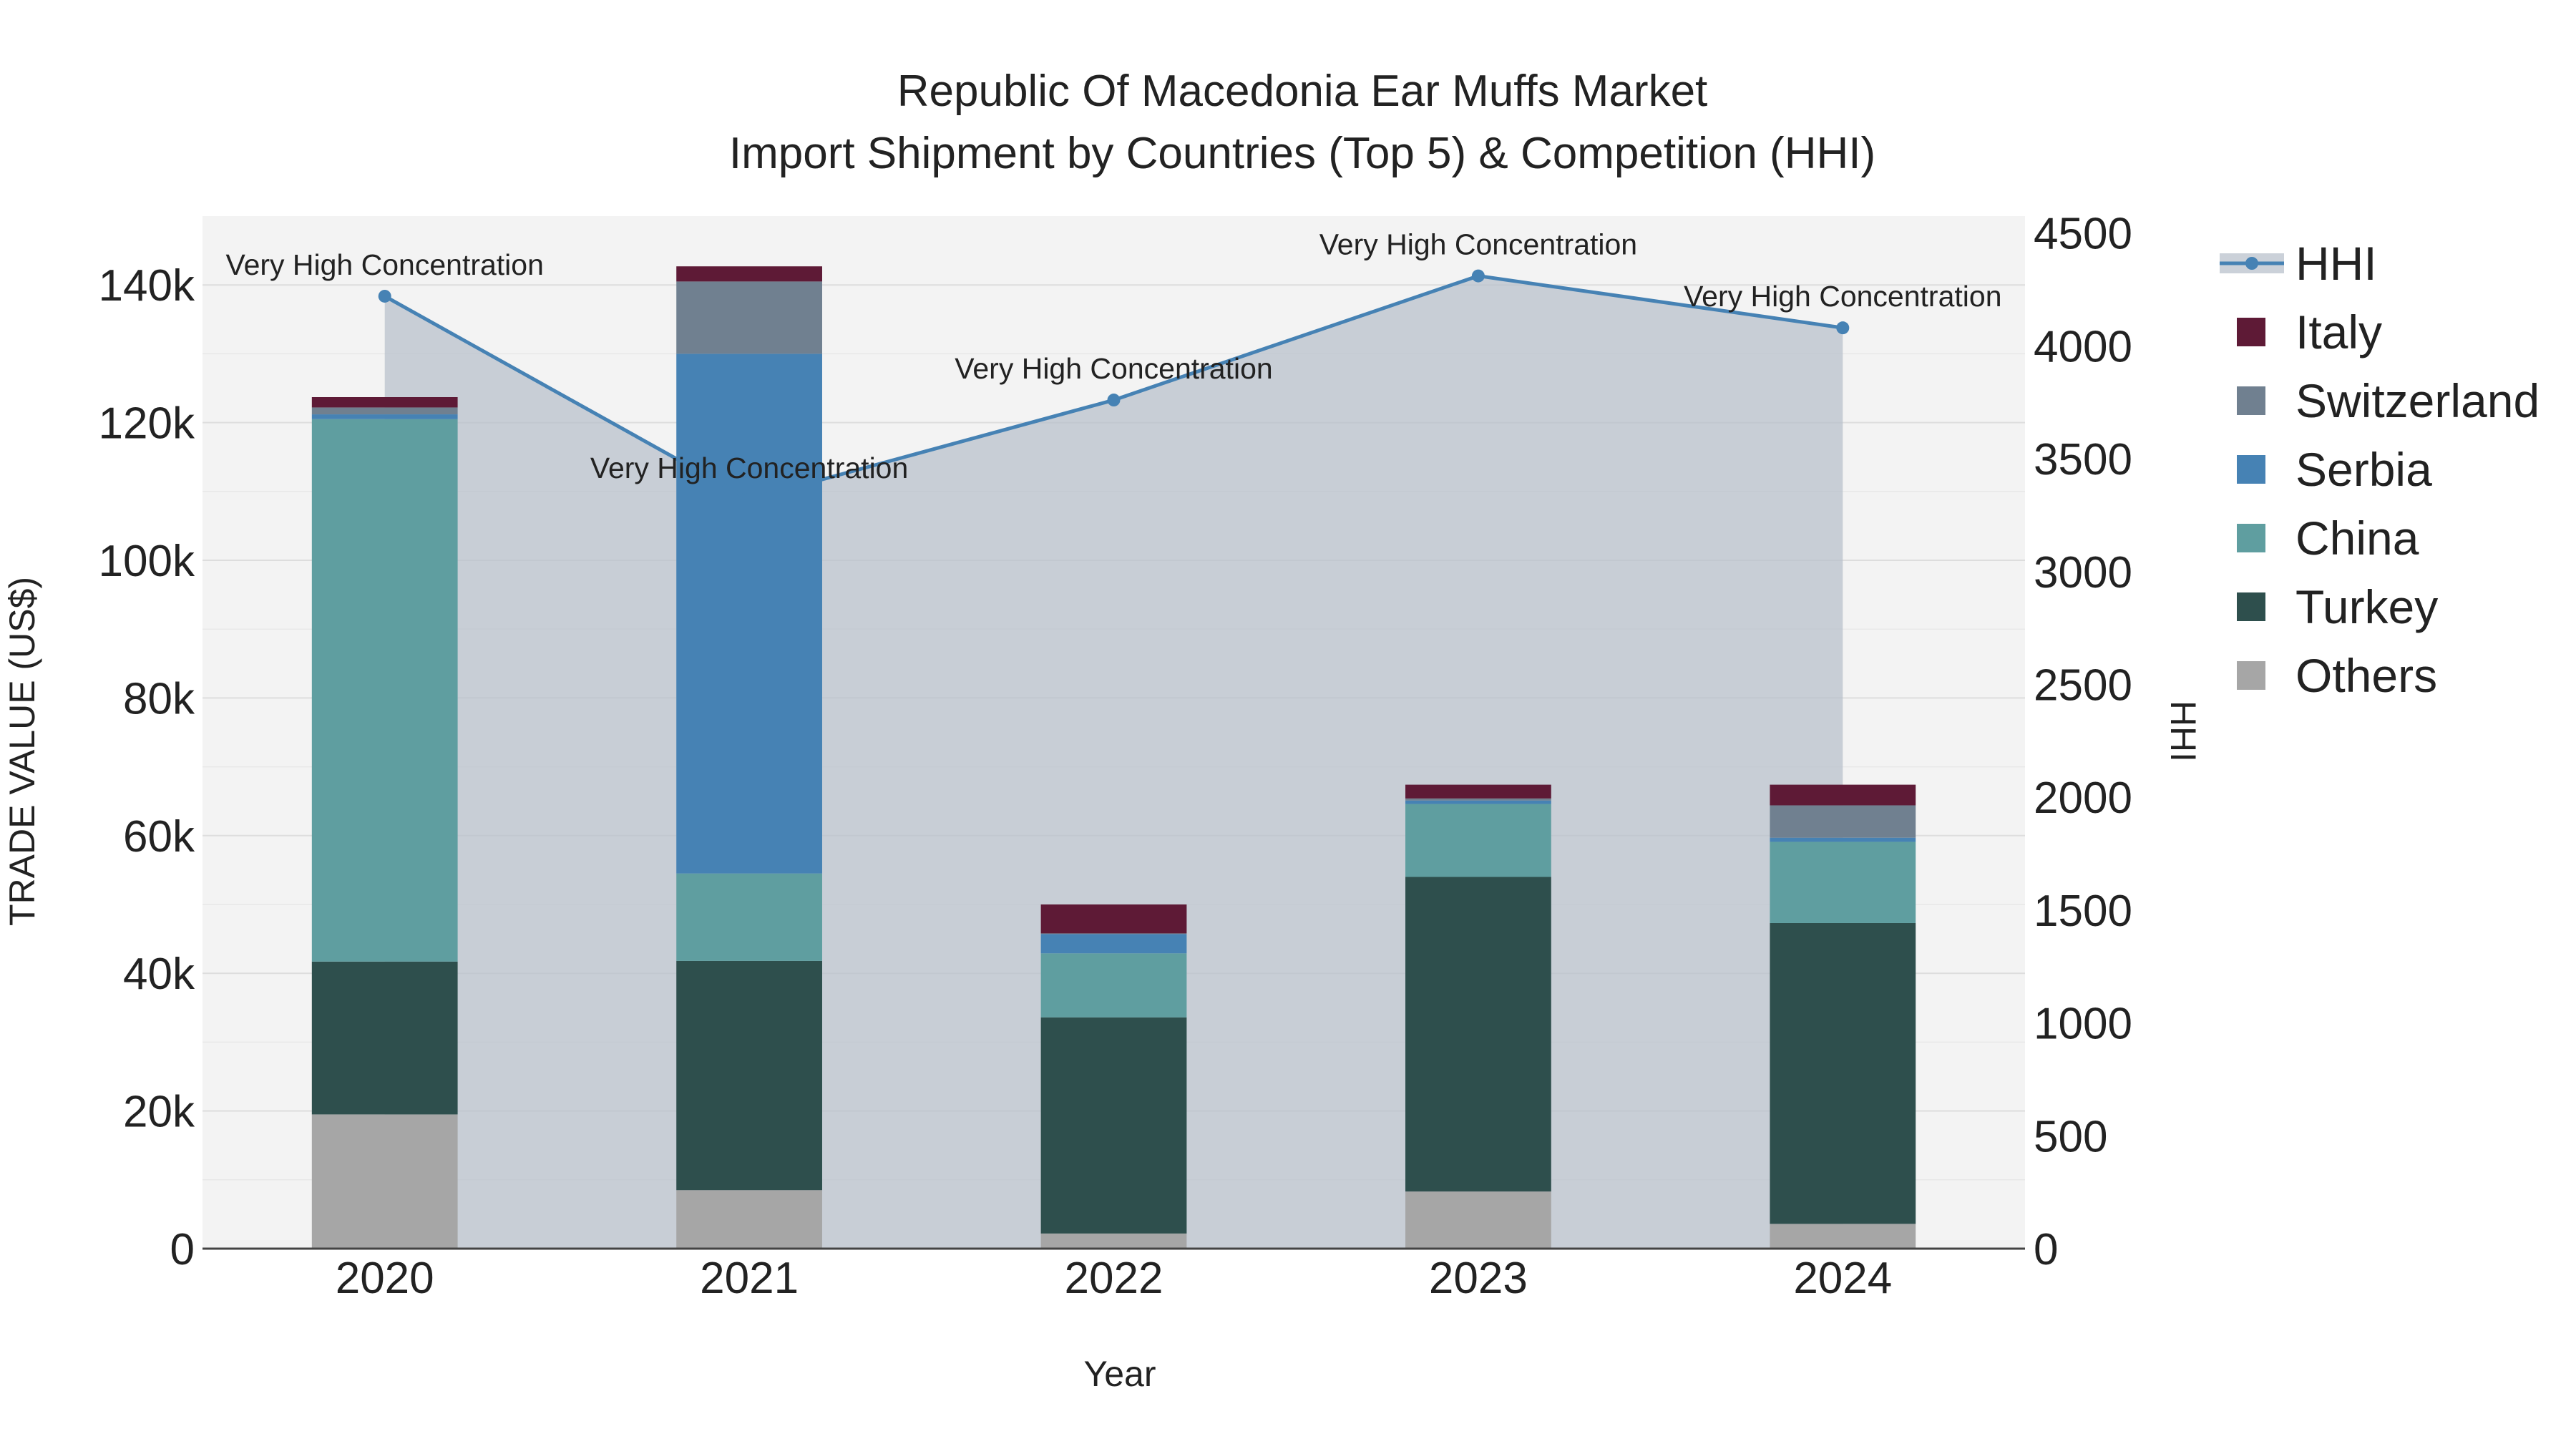 The width and height of the screenshot is (2576, 1449). I want to click on bar-china-2023, so click(1478, 841).